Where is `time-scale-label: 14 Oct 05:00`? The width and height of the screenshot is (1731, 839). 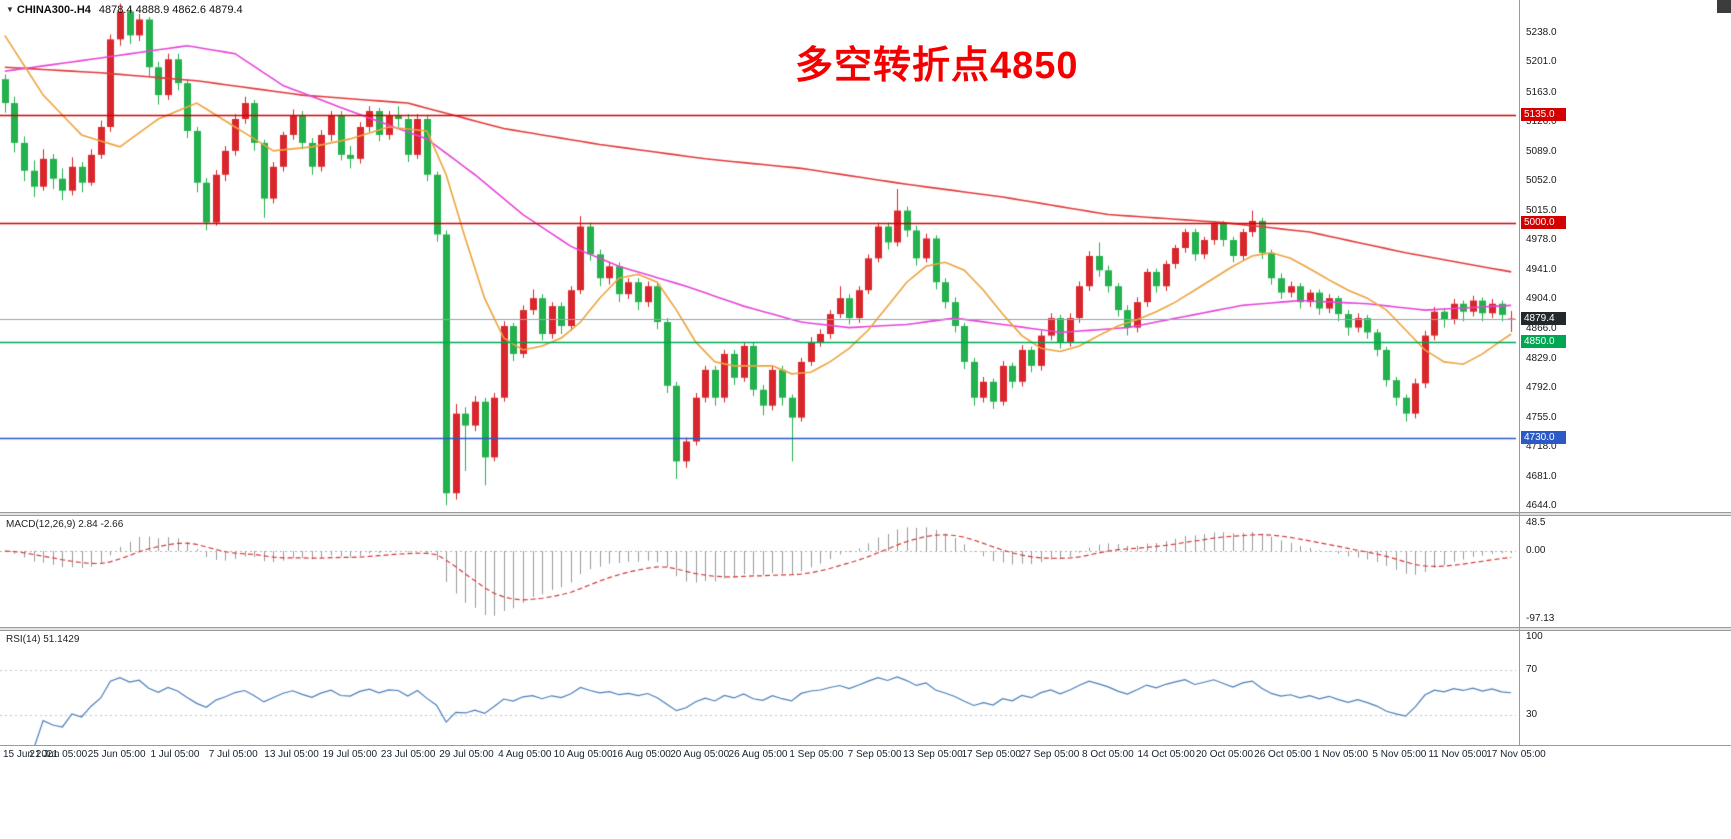
time-scale-label: 14 Oct 05:00 is located at coordinates (1166, 754).